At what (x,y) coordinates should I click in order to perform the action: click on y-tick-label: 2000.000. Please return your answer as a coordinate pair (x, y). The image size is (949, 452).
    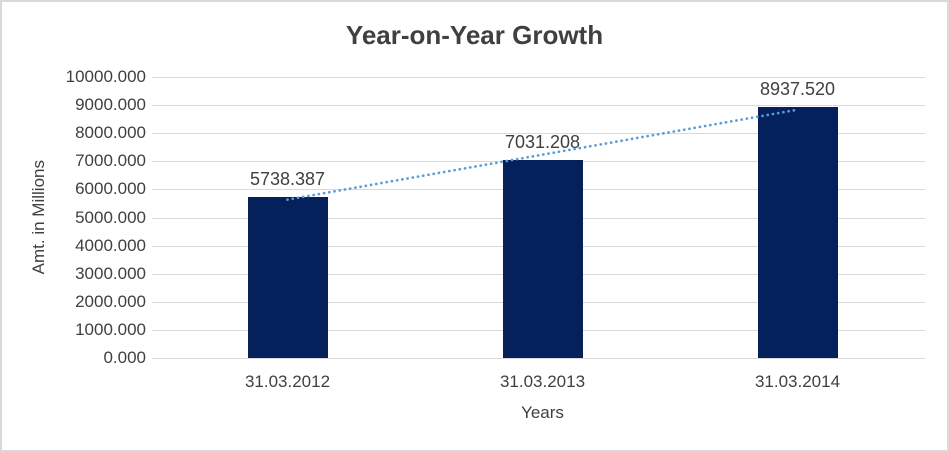
    Looking at the image, I should click on (110, 301).